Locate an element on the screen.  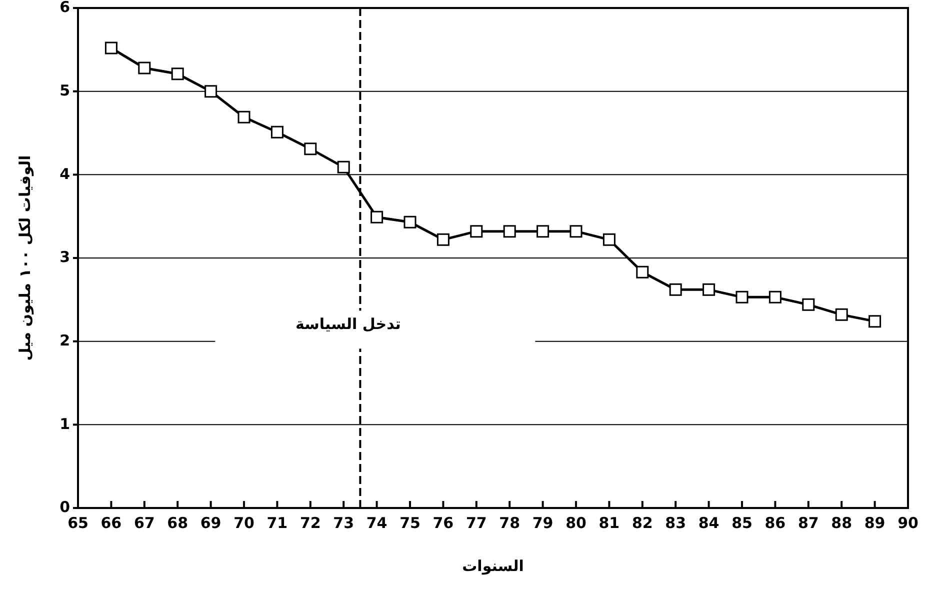
y-tick-label: 5 is located at coordinates (65, 90).